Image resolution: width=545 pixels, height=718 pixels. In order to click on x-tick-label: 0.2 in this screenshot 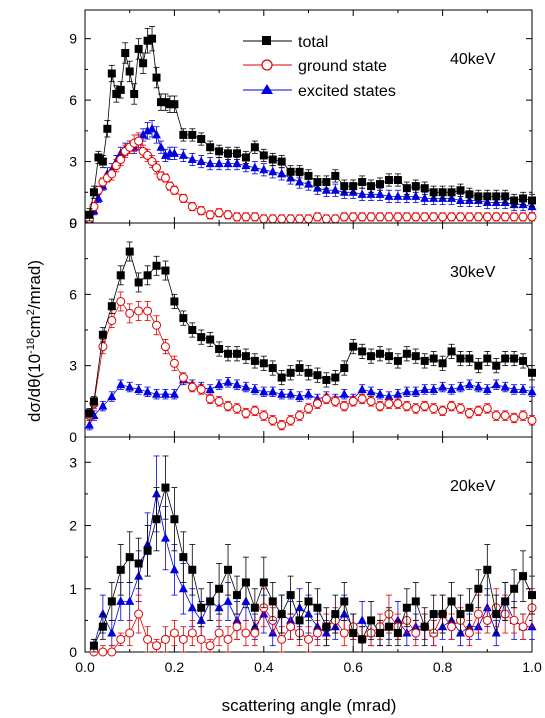, I will do `click(175, 667)`.